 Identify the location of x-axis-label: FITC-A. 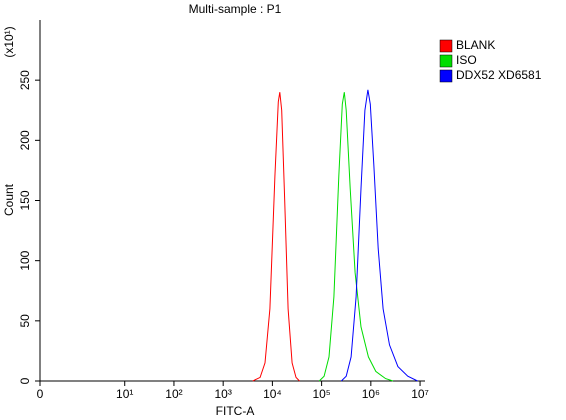
(235, 411).